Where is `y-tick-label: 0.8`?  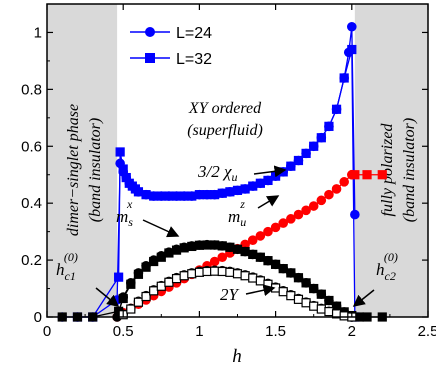
y-tick-label: 0.8 is located at coordinates (31, 89).